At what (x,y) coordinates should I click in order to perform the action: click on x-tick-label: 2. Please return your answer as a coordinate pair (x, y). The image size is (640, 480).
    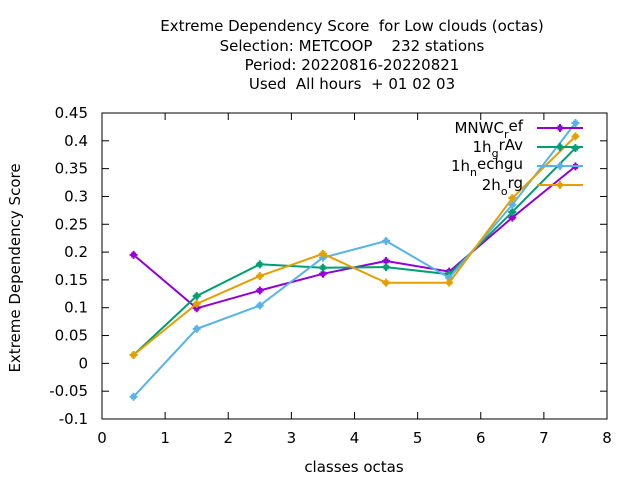
    Looking at the image, I should click on (228, 438).